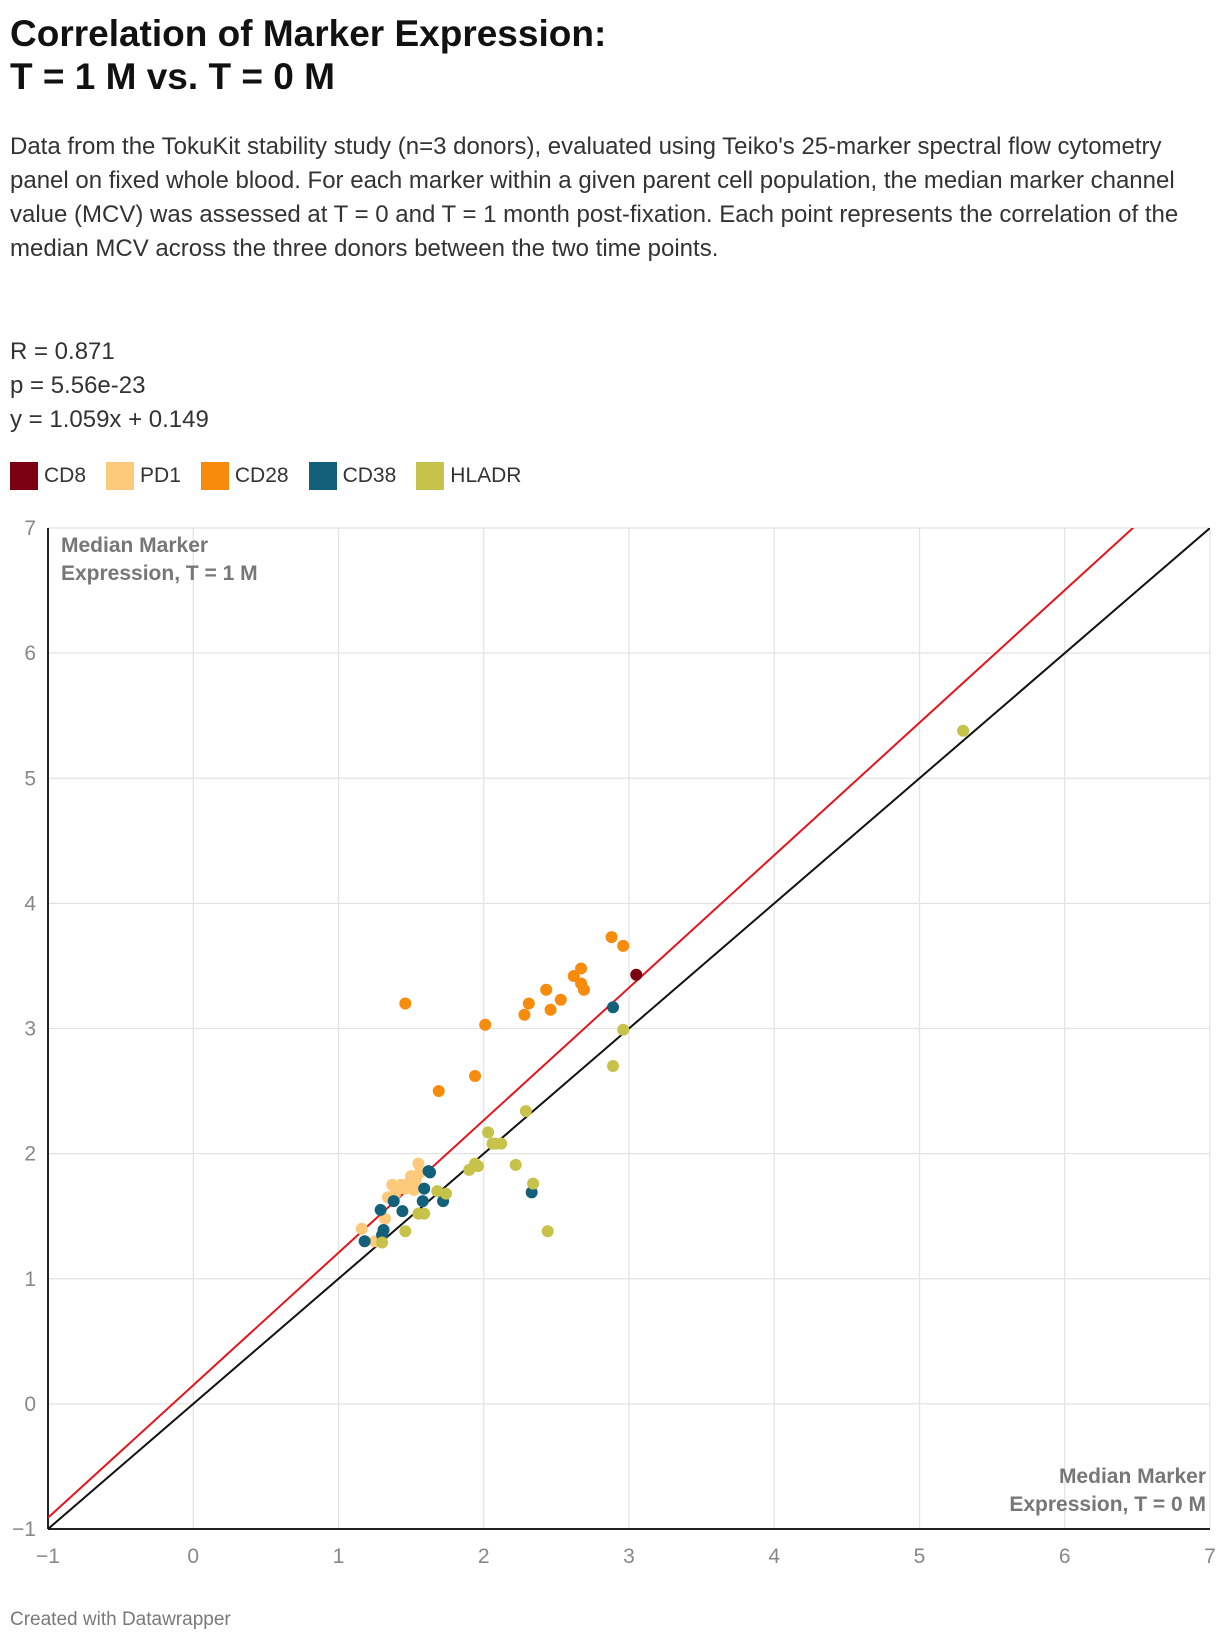  What do you see at coordinates (159, 559) in the screenshot?
I see `y-axis-title: Median Marker Expression, T = 1 M` at bounding box center [159, 559].